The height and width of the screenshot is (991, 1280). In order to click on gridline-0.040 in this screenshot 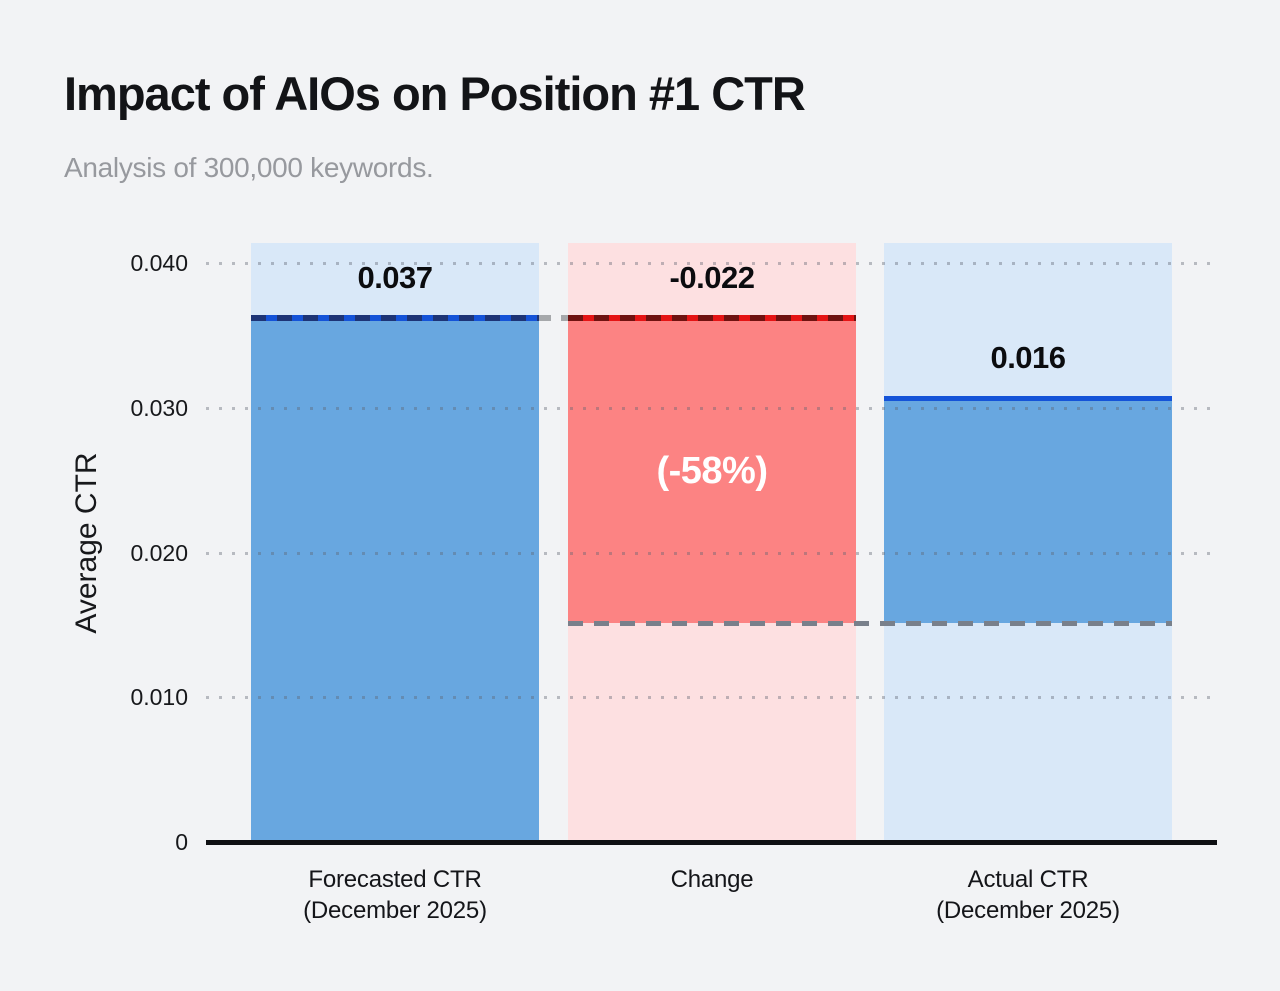, I will do `click(711, 263)`.